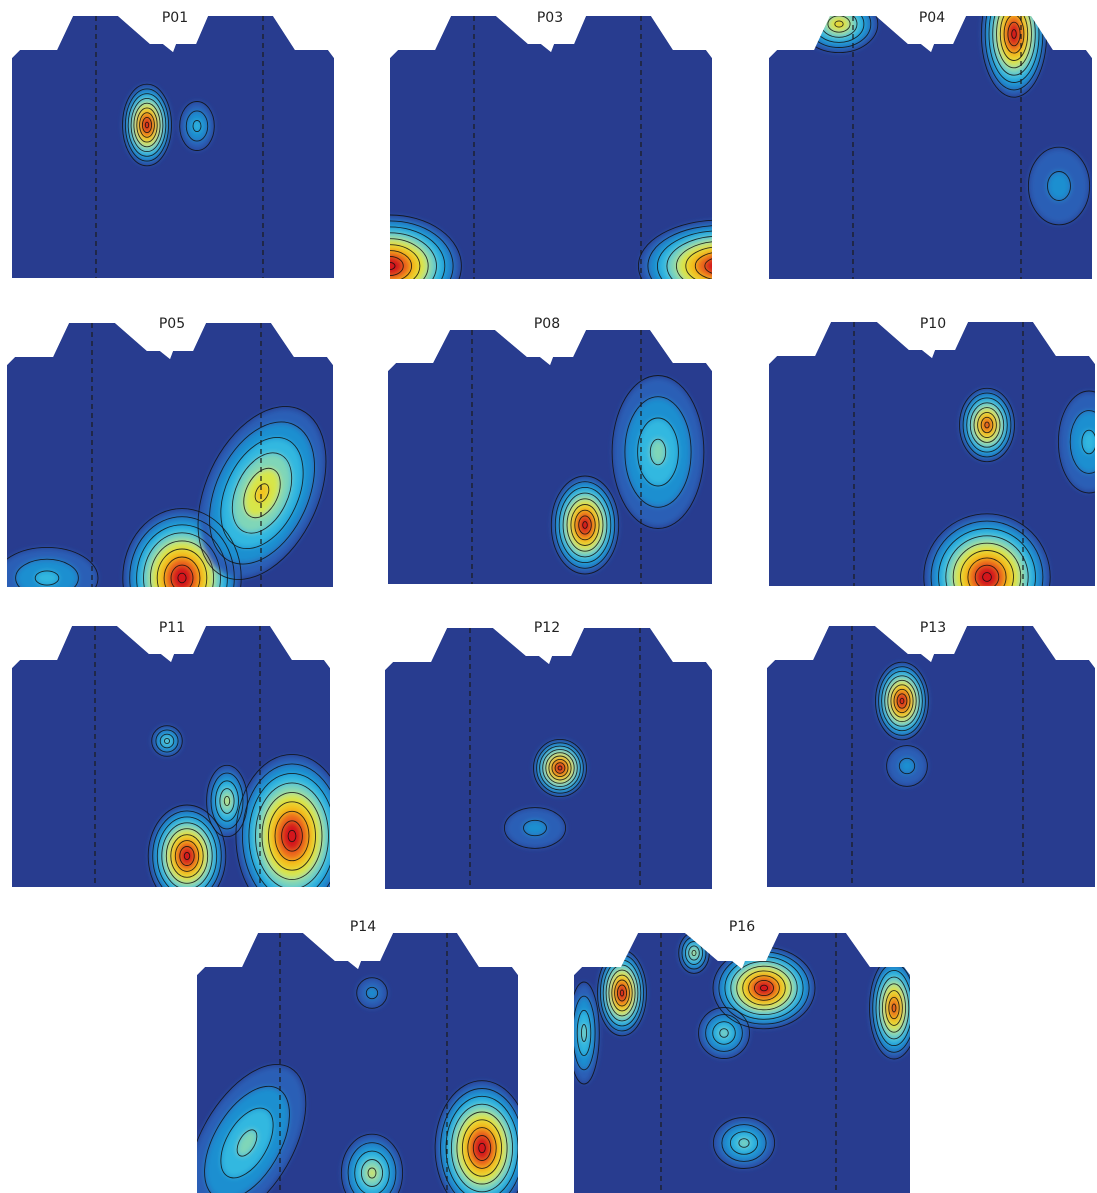 The height and width of the screenshot is (1193, 1097). I want to click on heatmap-p03, so click(551, 147).